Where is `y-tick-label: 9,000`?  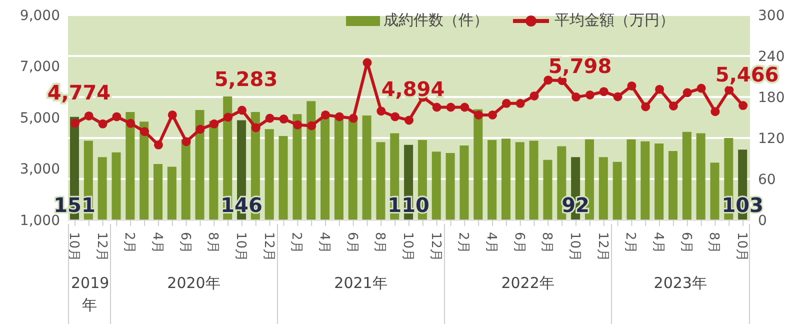 y-tick-label: 9,000 is located at coordinates (40, 16).